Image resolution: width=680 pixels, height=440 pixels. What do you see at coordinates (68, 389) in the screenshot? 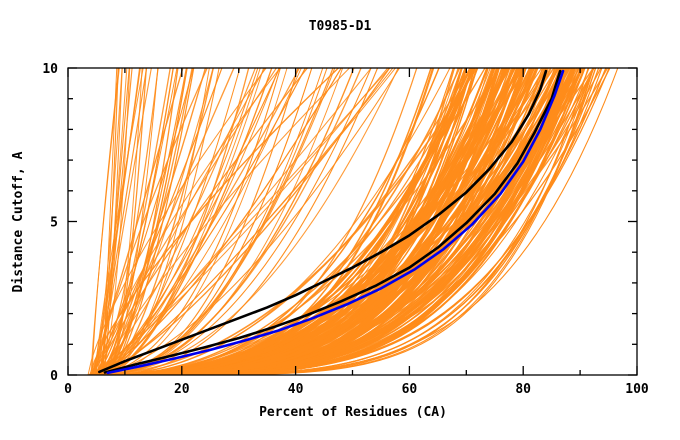
I see `x-tick-label: 0` at bounding box center [68, 389].